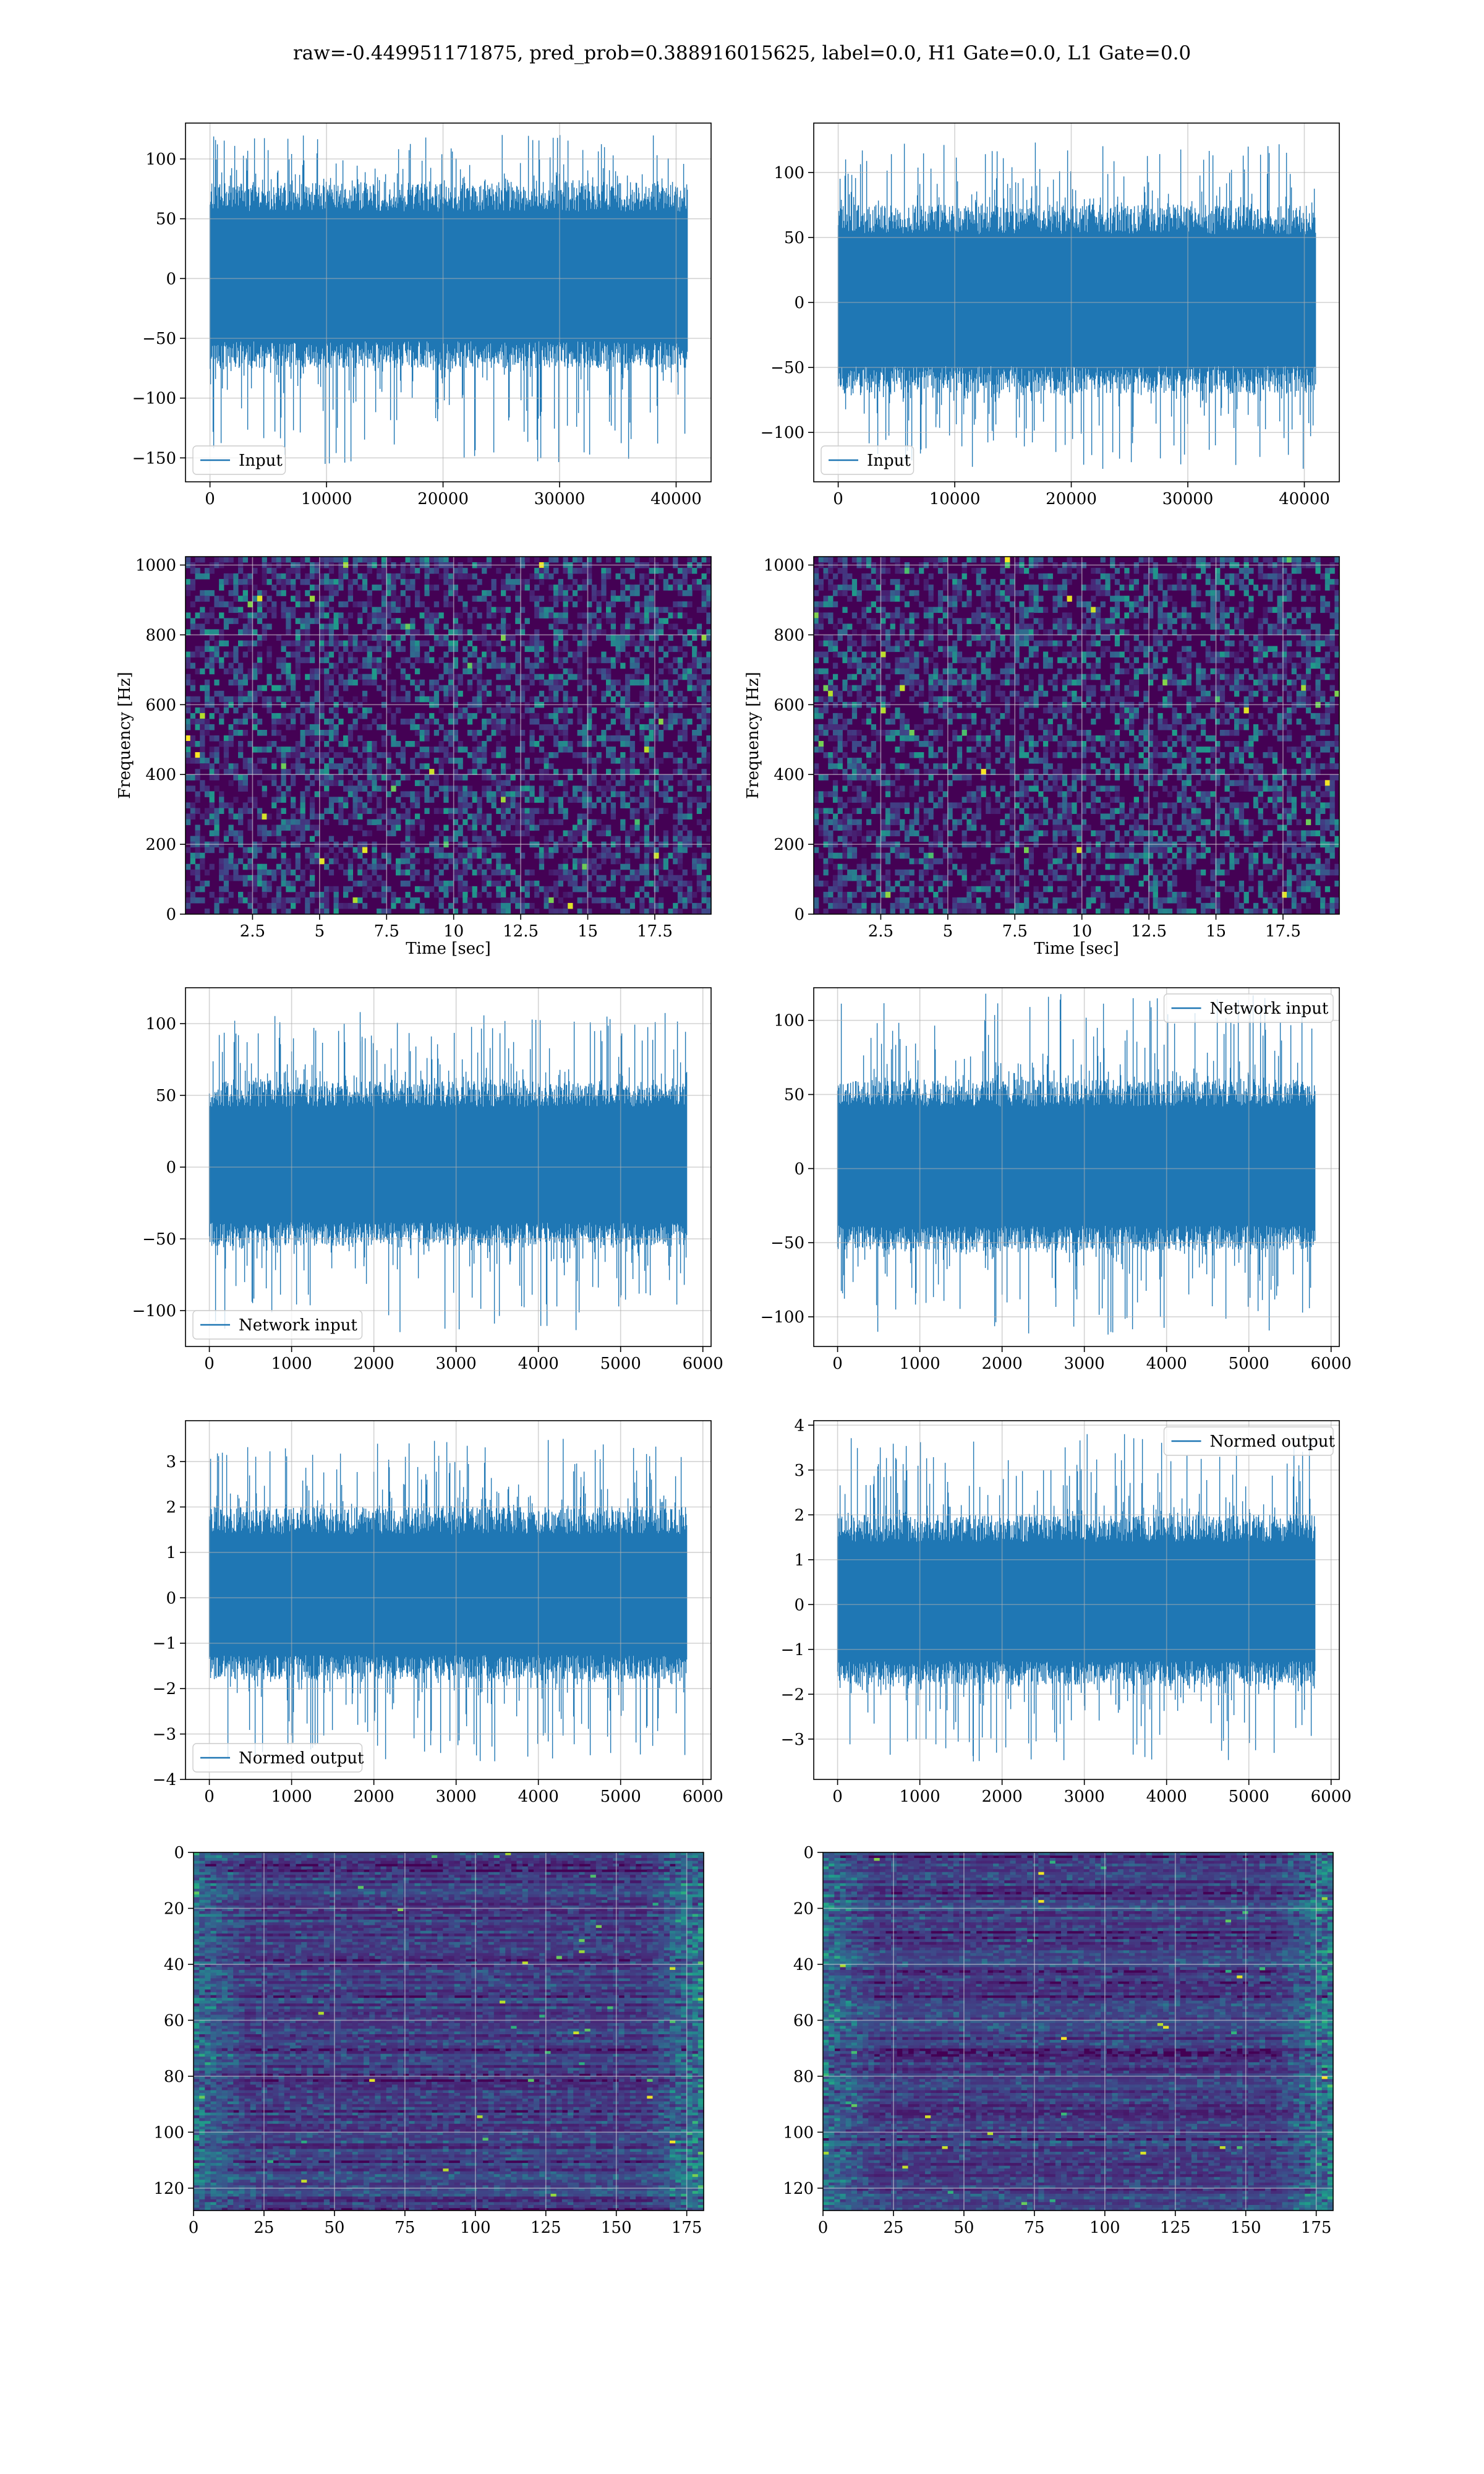 The width and height of the screenshot is (1484, 2474). Describe the element at coordinates (920, 1364) in the screenshot. I see `x-tick-label: 1000` at that location.